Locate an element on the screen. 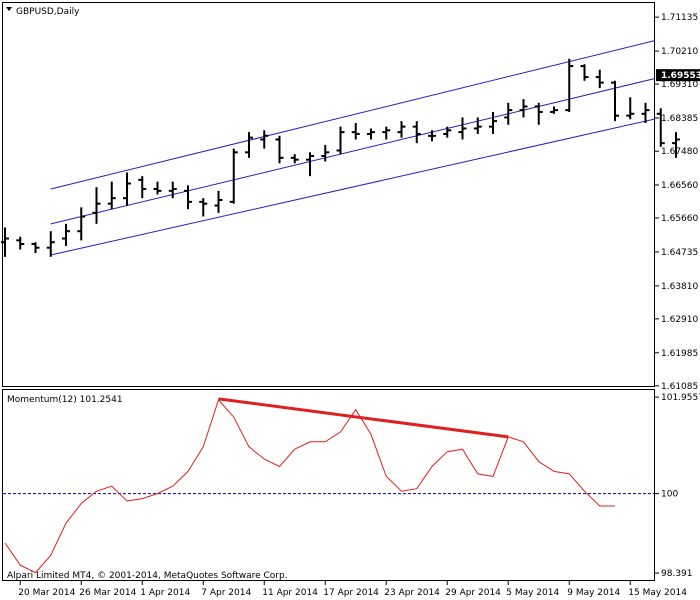  time-tick-label: 20 Mar 2014 is located at coordinates (46, 593).